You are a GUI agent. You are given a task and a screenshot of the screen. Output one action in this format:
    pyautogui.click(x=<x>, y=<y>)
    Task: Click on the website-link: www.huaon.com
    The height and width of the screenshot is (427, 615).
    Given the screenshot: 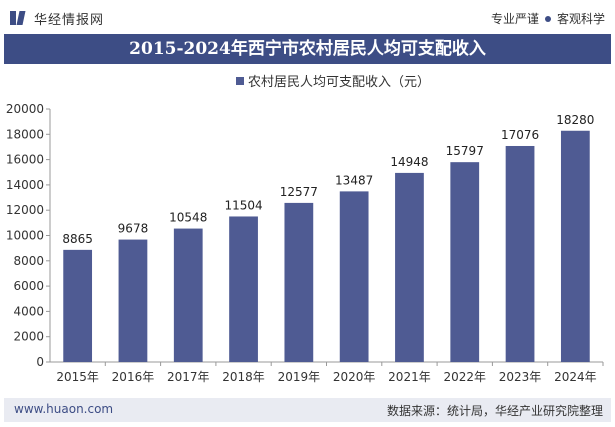 What is the action you would take?
    pyautogui.click(x=64, y=409)
    